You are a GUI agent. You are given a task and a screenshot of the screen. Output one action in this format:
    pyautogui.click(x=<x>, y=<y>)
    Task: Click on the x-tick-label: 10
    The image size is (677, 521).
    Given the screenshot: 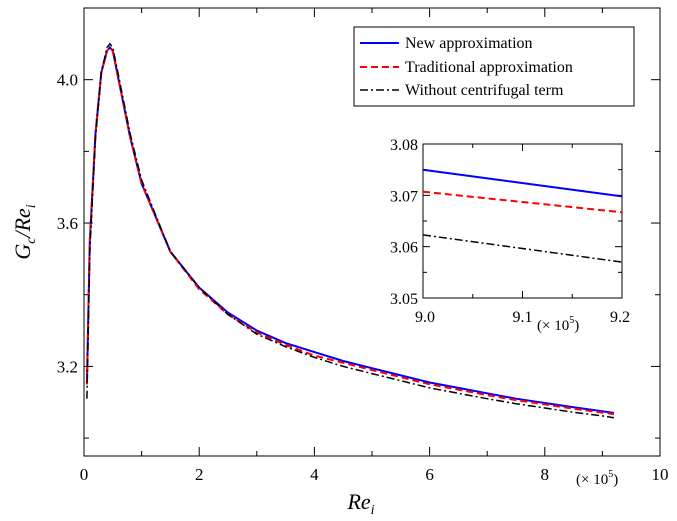 What is the action you would take?
    pyautogui.click(x=660, y=474)
    